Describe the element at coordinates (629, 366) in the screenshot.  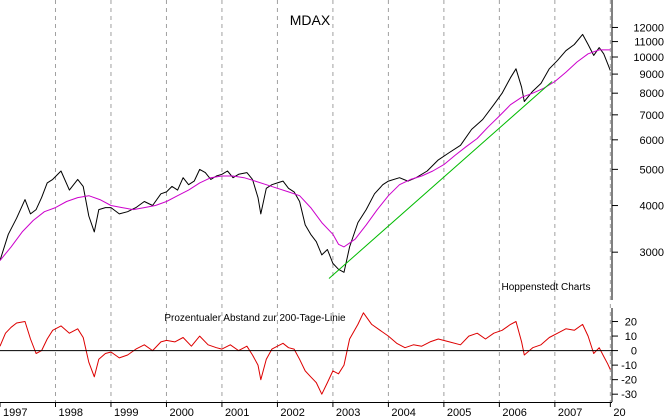
I see `lower-y-tick-label: -10` at that location.